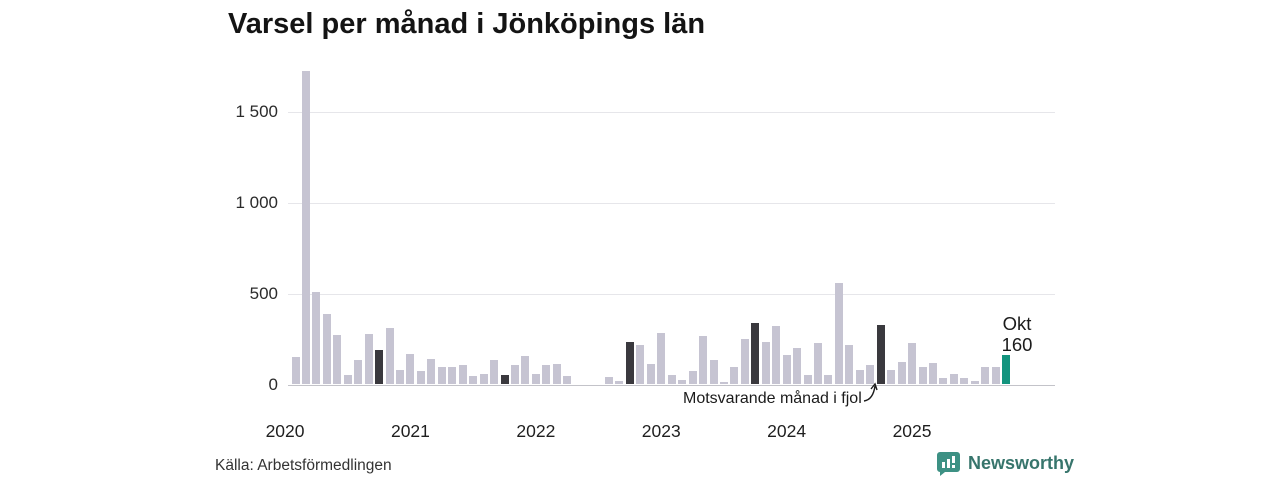 The image size is (1280, 480). Describe the element at coordinates (410, 431) in the screenshot. I see `x-axis-tick-label: 2021` at that location.